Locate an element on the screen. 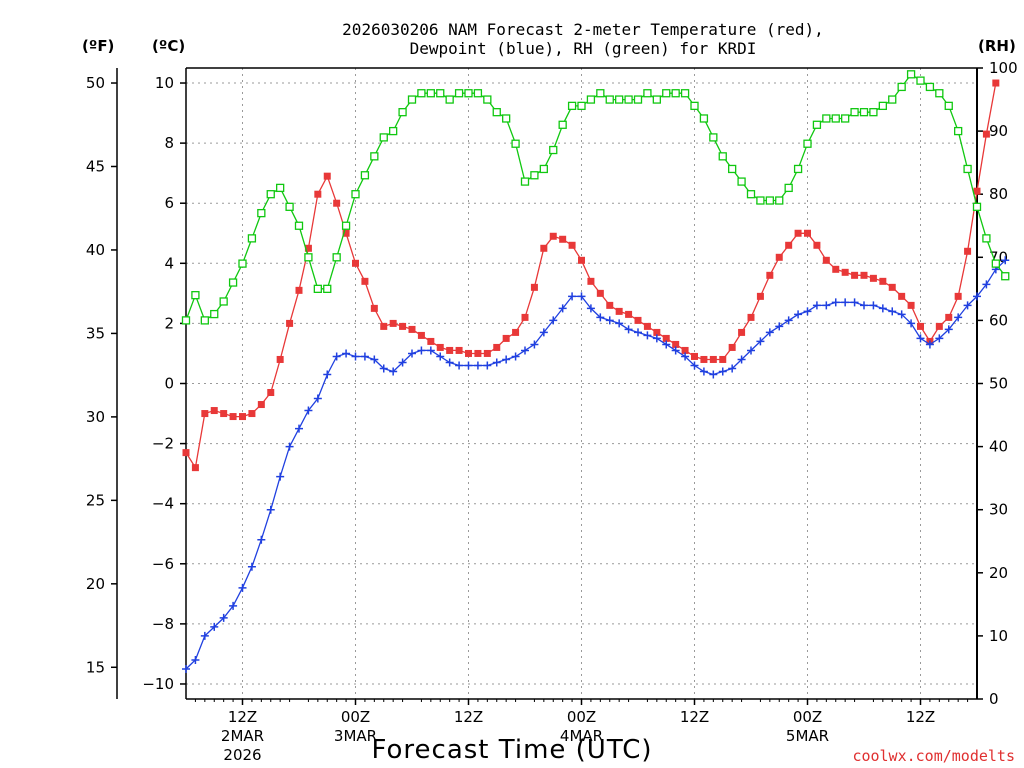 This screenshot has height=768, width=1024. time-tick-label: 00Z is located at coordinates (355, 717).